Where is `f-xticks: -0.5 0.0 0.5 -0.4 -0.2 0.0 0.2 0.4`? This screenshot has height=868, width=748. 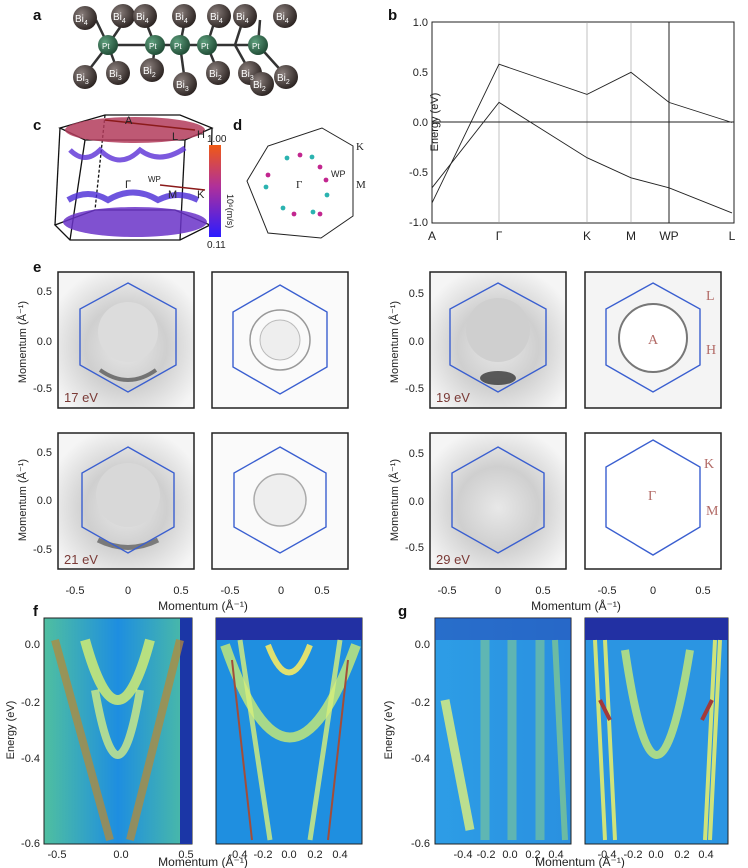
f-xticks: -0.5 0.0 0.5 -0.4 -0.2 0.0 0.2 0.4 is located at coordinates (198, 855).